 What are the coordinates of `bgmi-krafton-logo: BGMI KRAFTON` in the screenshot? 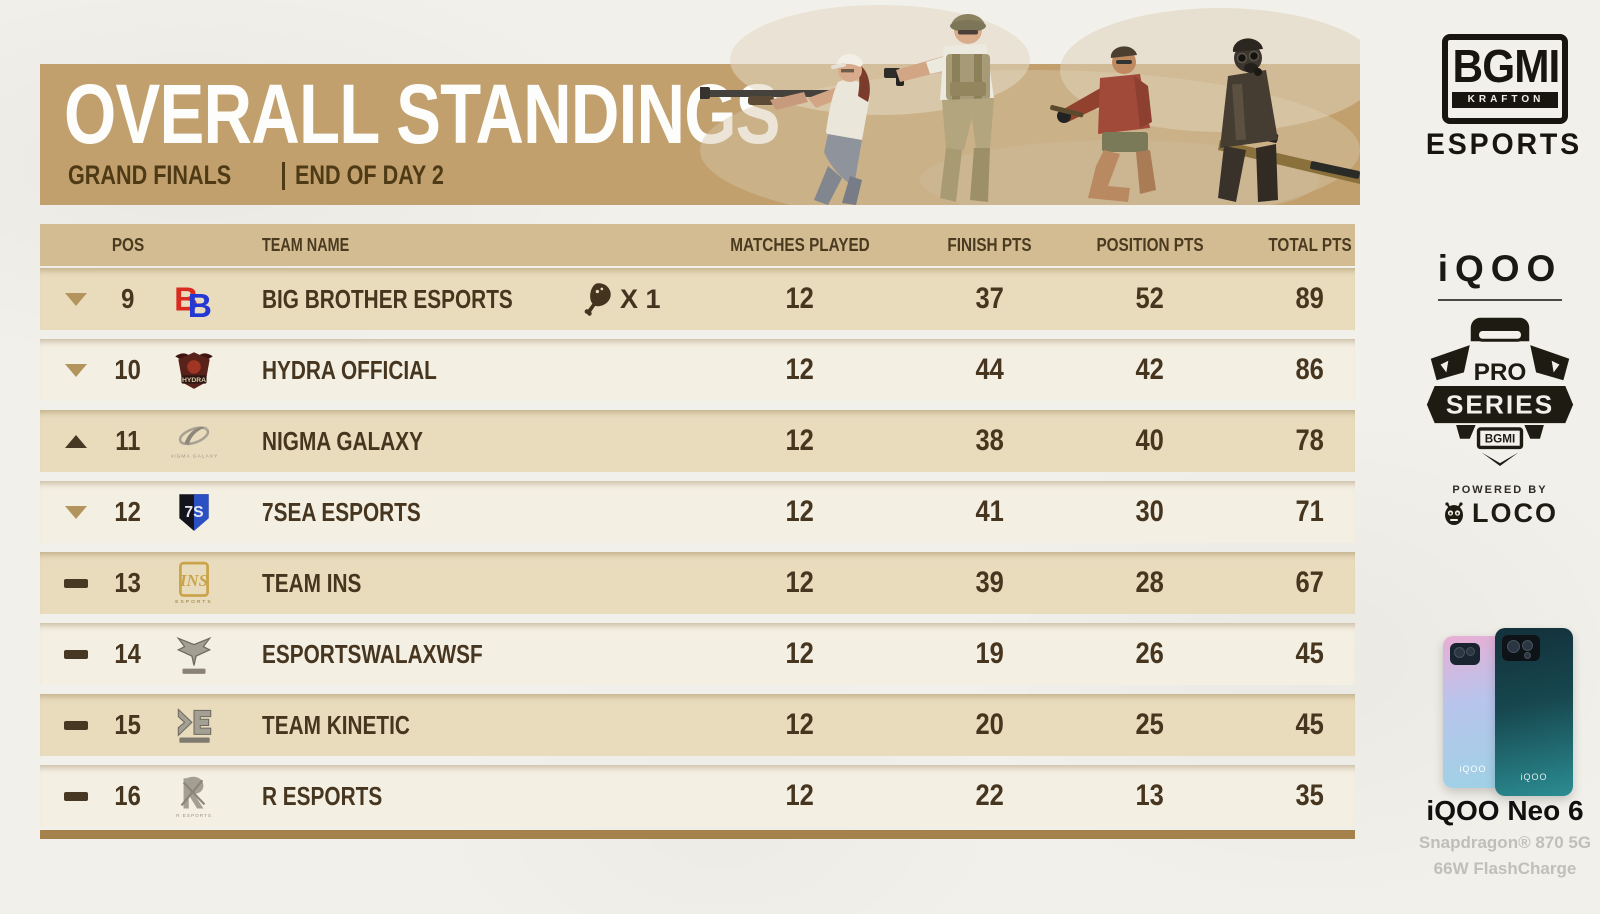 It's located at (1505, 79).